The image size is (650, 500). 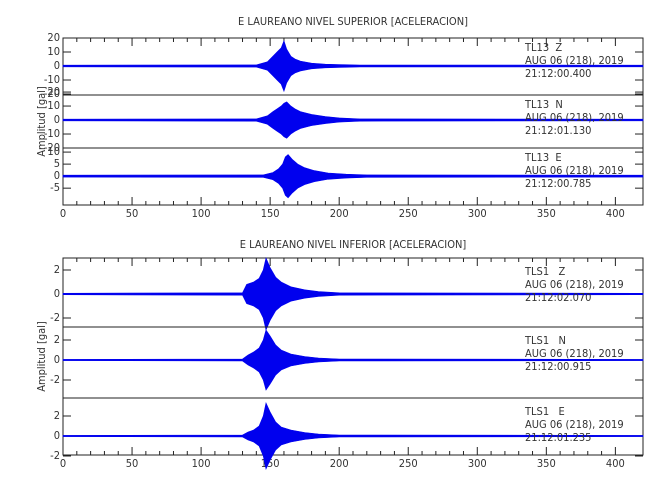 What do you see at coordinates (353, 21) in the screenshot?
I see `chart-title: E LAUREANO NIVEL SUPERIOR [ACELERACION]` at bounding box center [353, 21].